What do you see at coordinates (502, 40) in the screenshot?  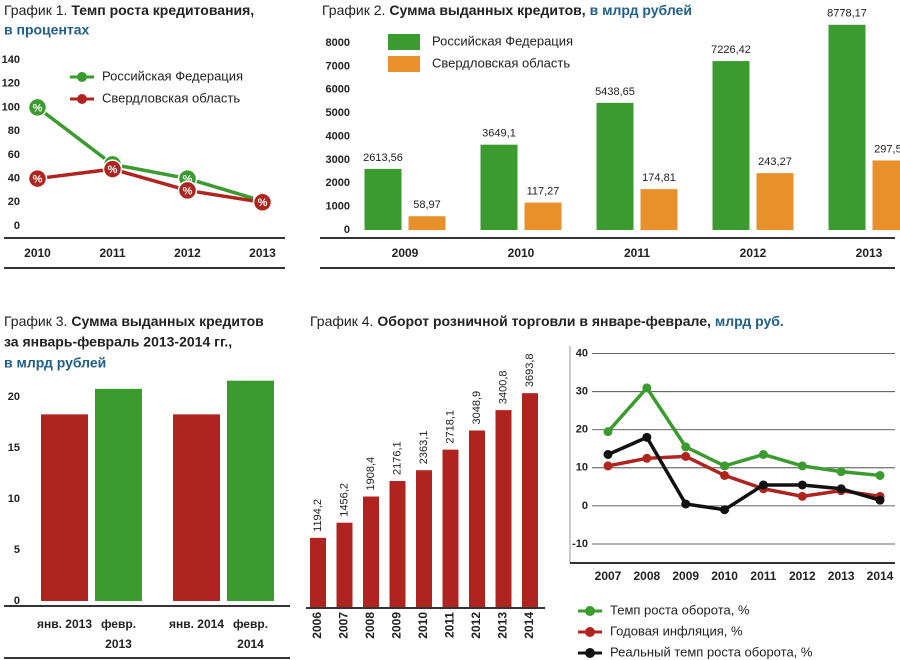 I see `legend-label: Российская Федерация` at bounding box center [502, 40].